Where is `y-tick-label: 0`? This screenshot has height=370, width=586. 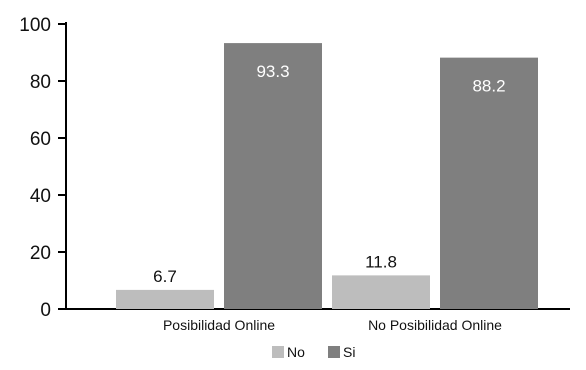 y-tick-label: 0 is located at coordinates (45, 310).